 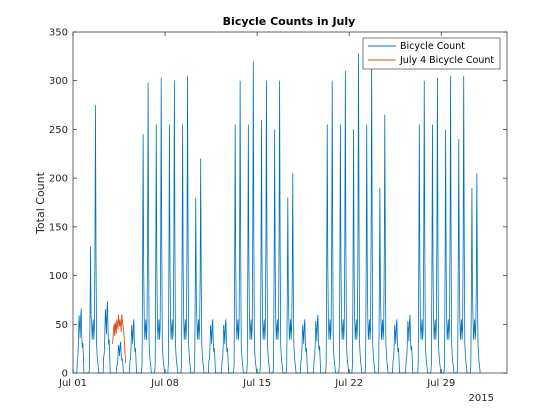 I want to click on legend-box, so click(x=431, y=53).